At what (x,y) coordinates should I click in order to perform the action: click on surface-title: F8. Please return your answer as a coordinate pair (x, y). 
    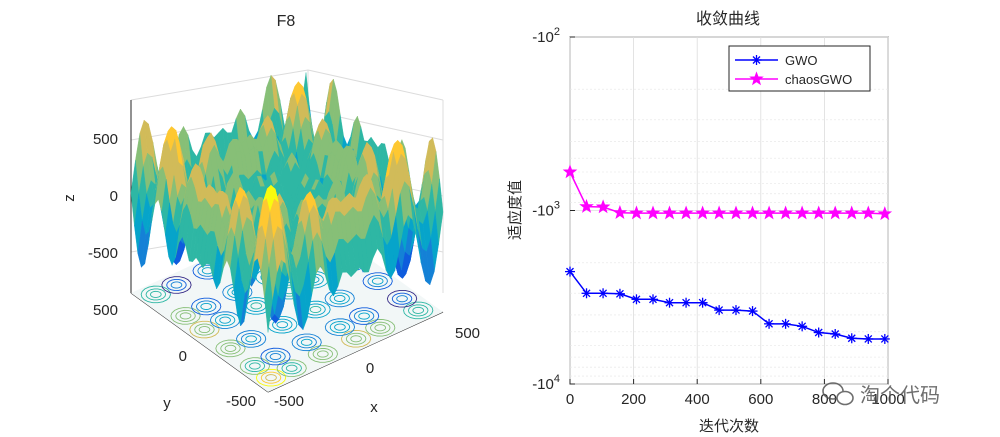
    Looking at the image, I should click on (286, 21).